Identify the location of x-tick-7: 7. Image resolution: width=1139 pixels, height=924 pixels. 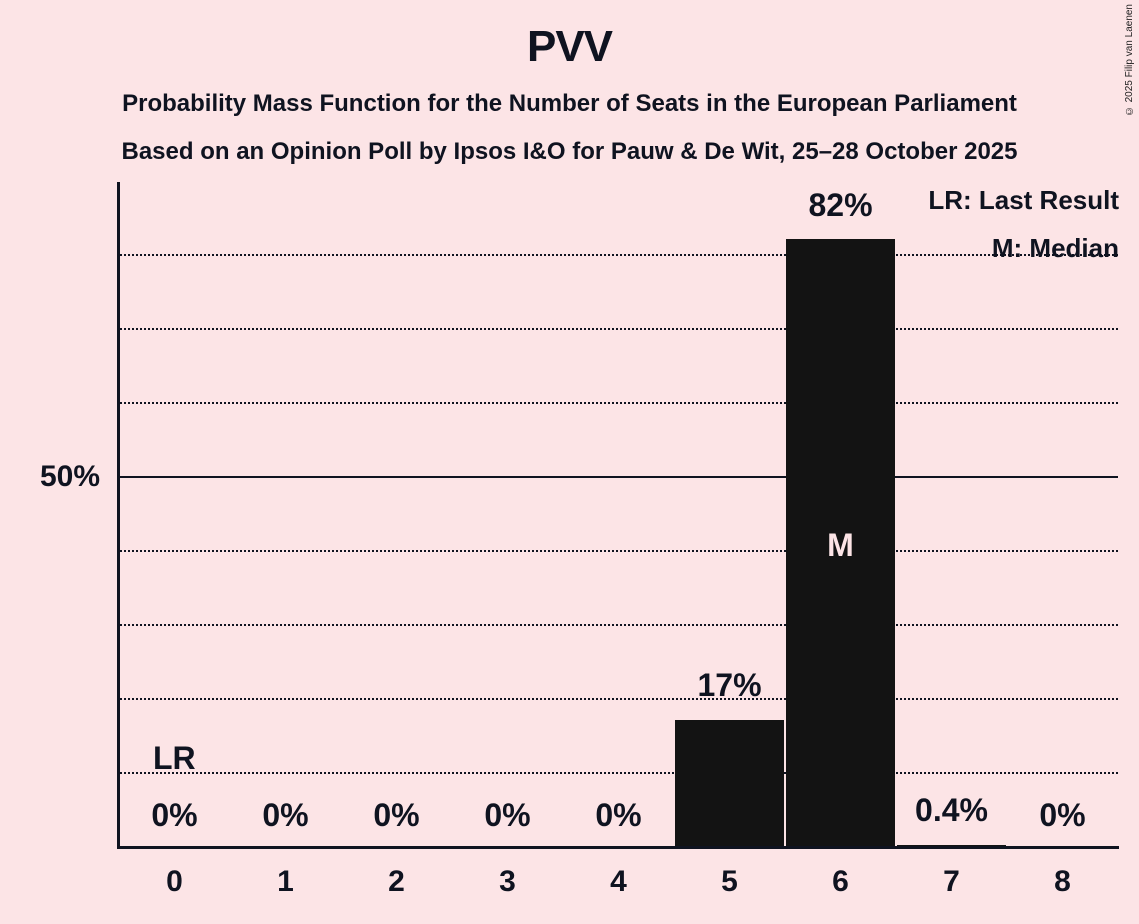
(951, 881).